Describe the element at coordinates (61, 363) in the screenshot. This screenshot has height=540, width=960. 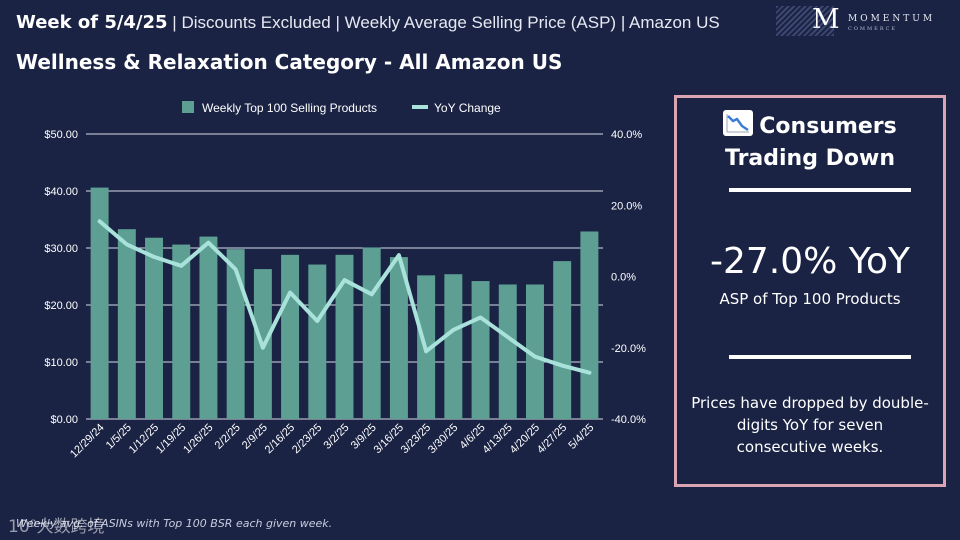
I see `y-left-tick: $10.00` at that location.